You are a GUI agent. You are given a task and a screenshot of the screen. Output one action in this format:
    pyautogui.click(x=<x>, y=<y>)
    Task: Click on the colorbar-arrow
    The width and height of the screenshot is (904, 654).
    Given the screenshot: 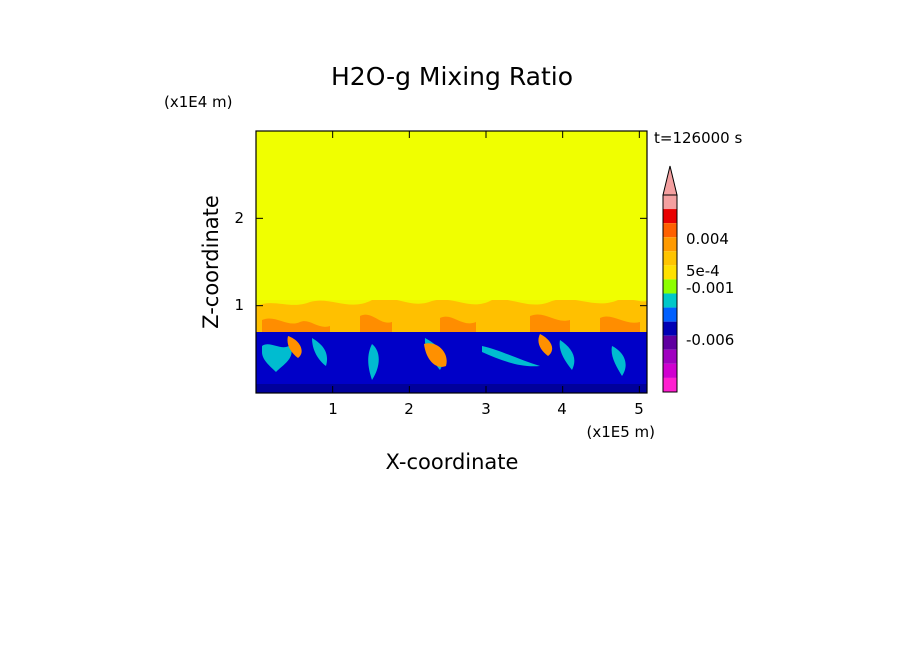 What is the action you would take?
    pyautogui.click(x=670, y=180)
    